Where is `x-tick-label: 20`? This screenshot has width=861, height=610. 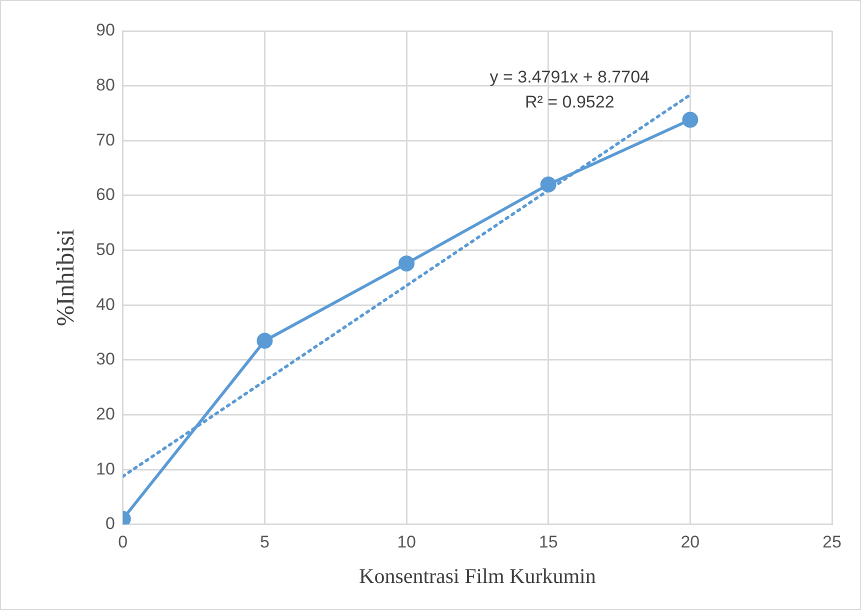
x-tick-label: 20 is located at coordinates (690, 542).